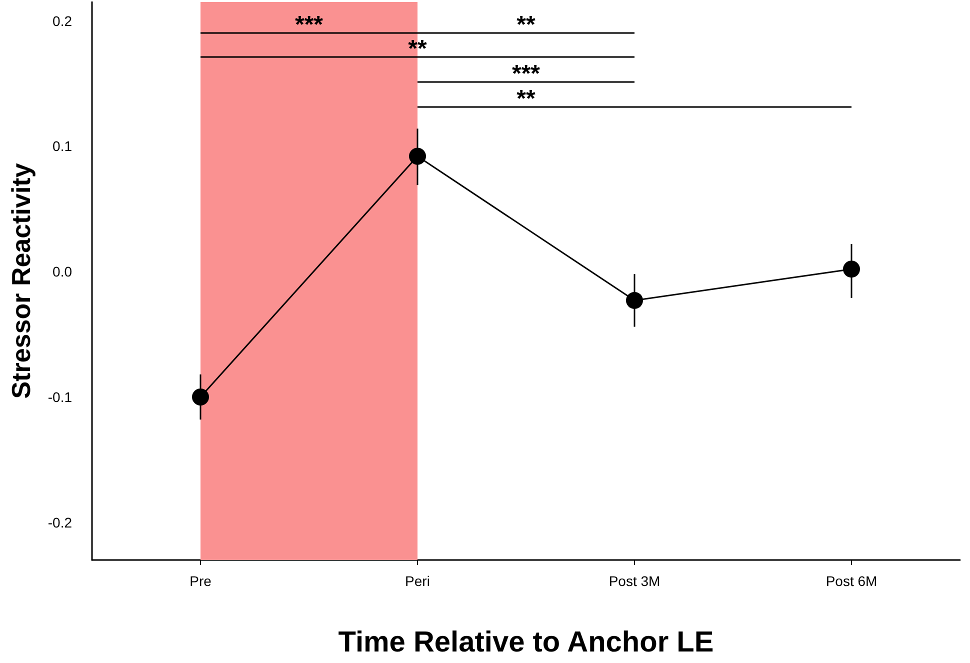 The image size is (970, 663). Describe the element at coordinates (417, 581) in the screenshot. I see `x-tick-label: Peri` at that location.